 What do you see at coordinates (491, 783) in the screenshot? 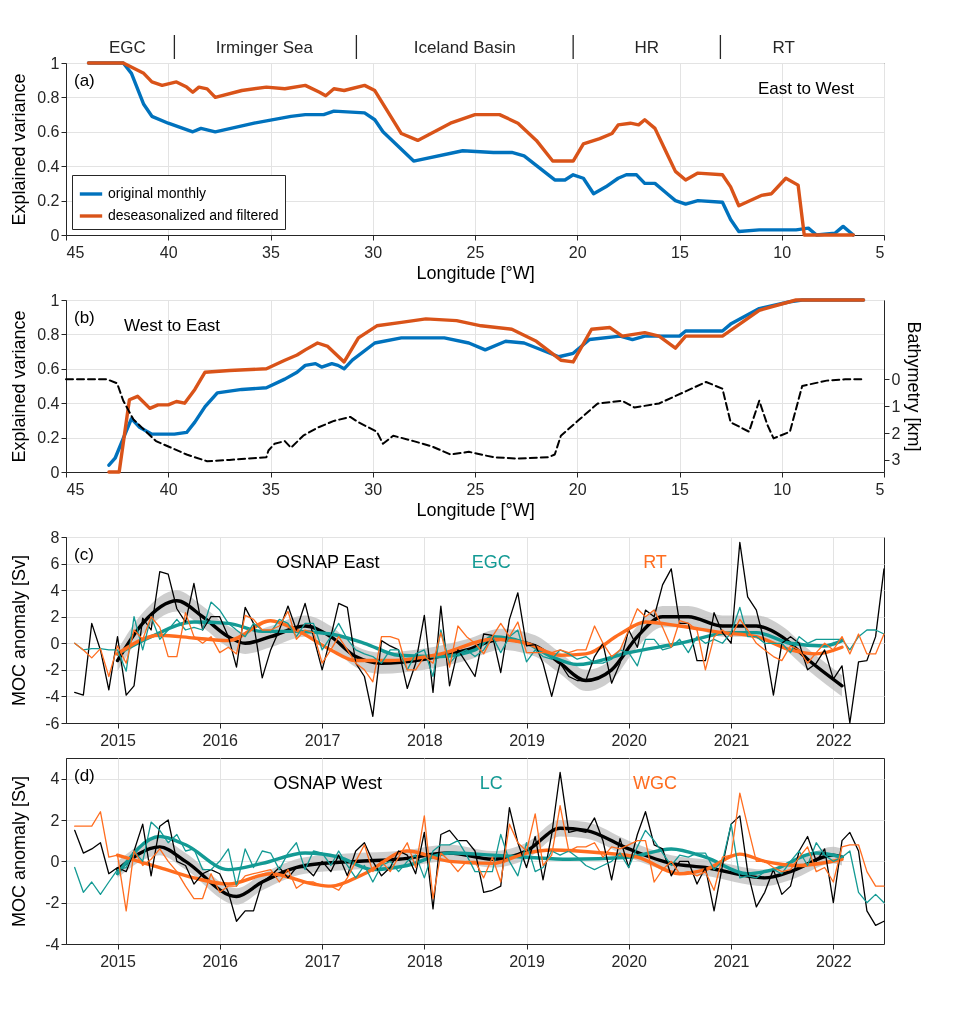
I see `text: LC` at bounding box center [491, 783].